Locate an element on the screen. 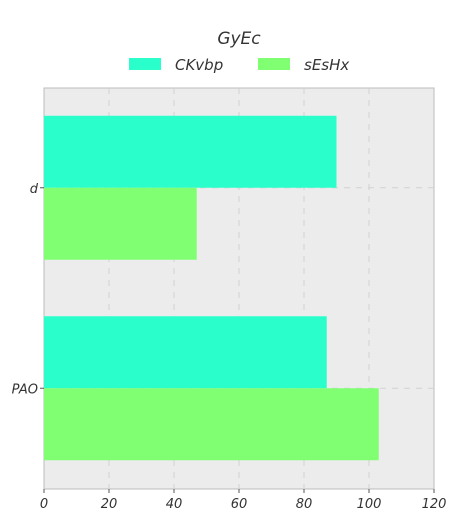 This screenshot has height=524, width=455. bar-CKvbp-d is located at coordinates (190, 151).